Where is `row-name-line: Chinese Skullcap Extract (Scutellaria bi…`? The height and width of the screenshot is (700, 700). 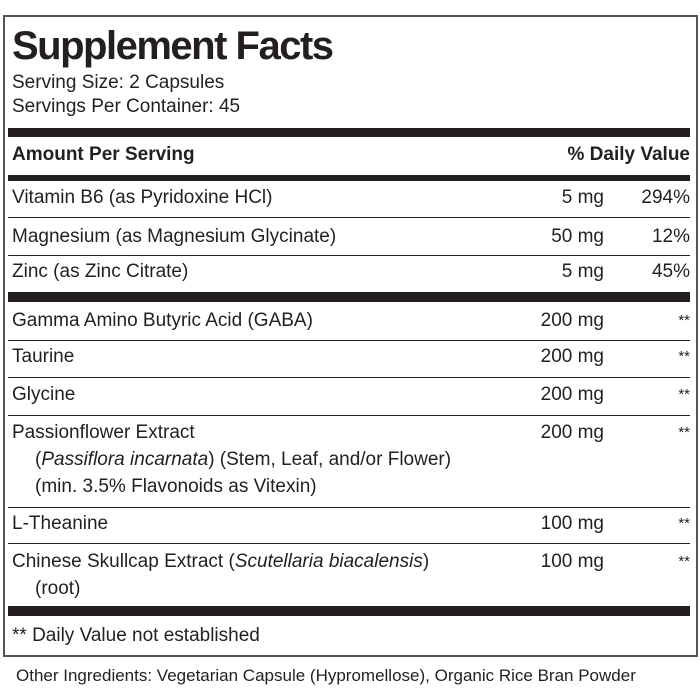 row-name-line: Chinese Skullcap Extract (Scutellaria bi… is located at coordinates (220, 562).